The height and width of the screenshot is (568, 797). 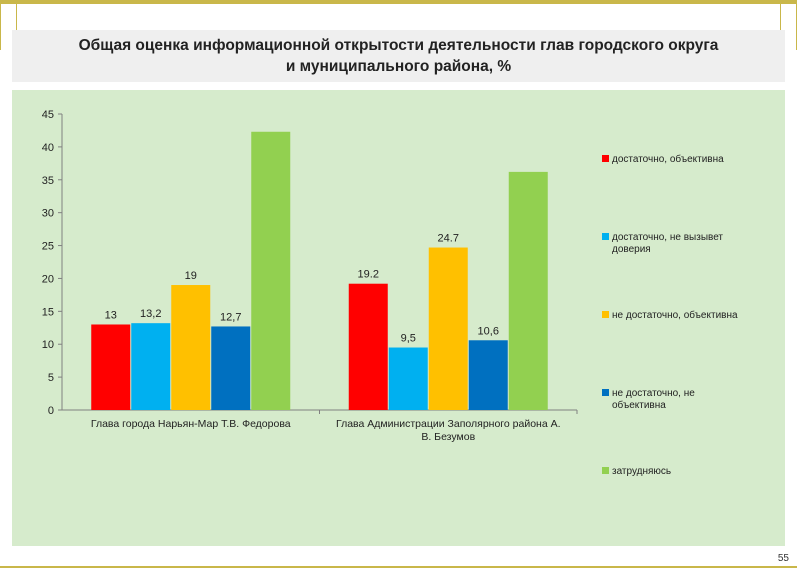 What do you see at coordinates (783, 558) in the screenshot?
I see `page-number: 55` at bounding box center [783, 558].